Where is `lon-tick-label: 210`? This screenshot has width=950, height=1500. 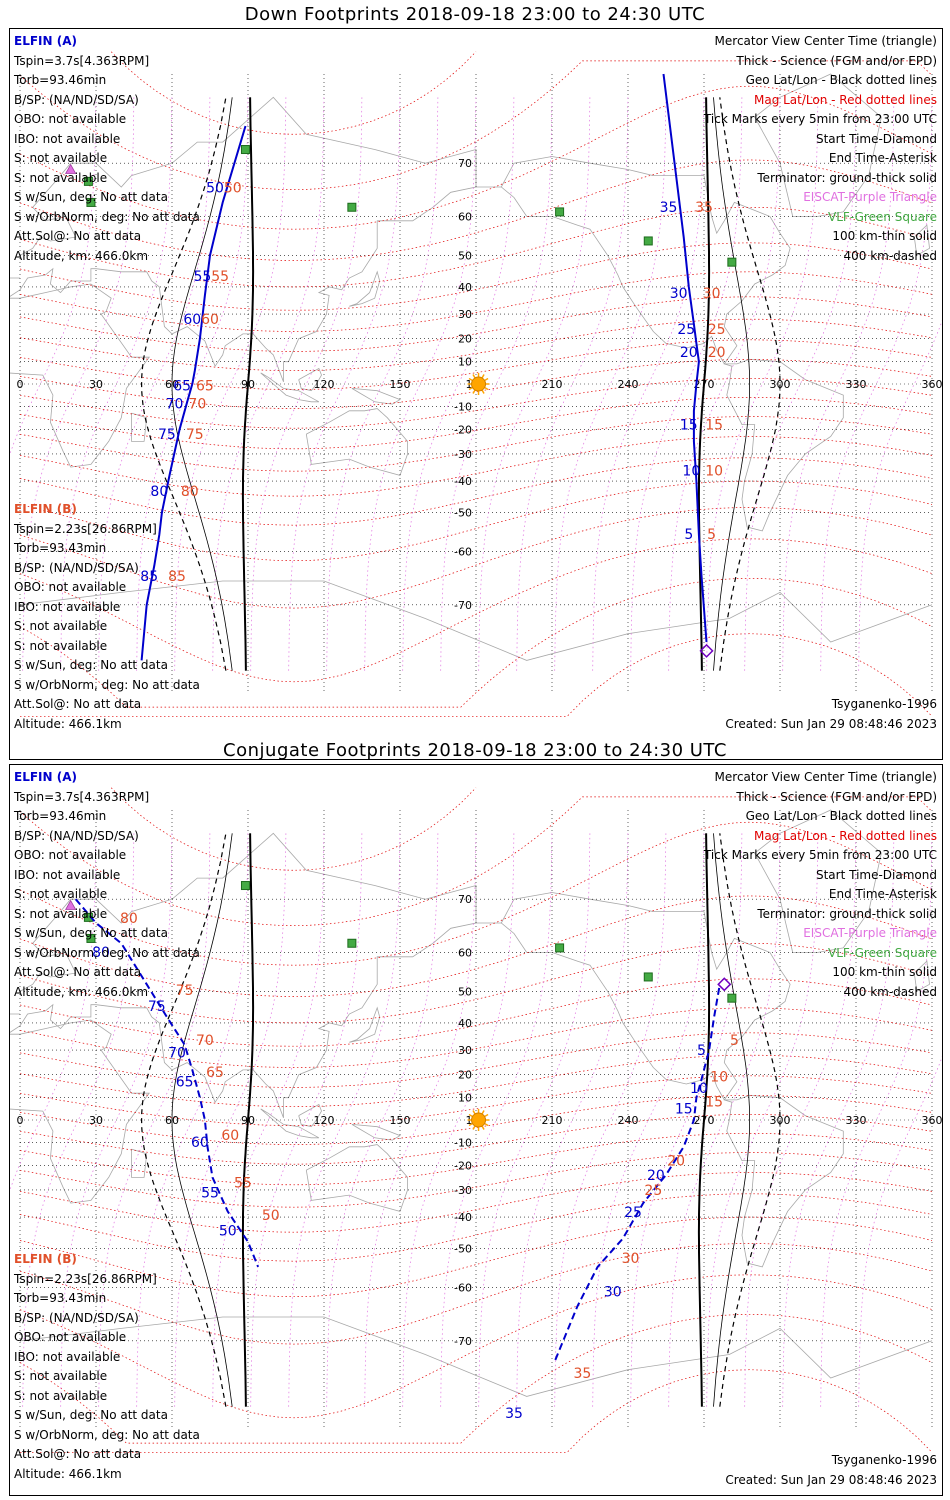
lon-tick-label: 210 is located at coordinates (552, 1120).